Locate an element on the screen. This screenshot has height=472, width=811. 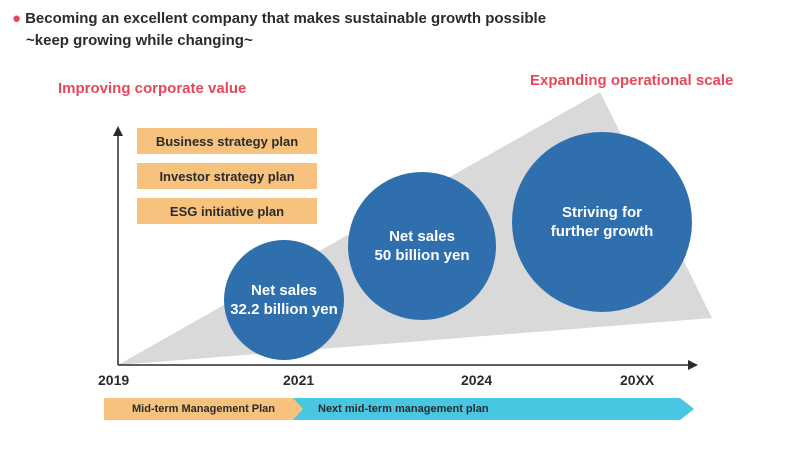
year-2024: 2024 is located at coordinates (477, 380).